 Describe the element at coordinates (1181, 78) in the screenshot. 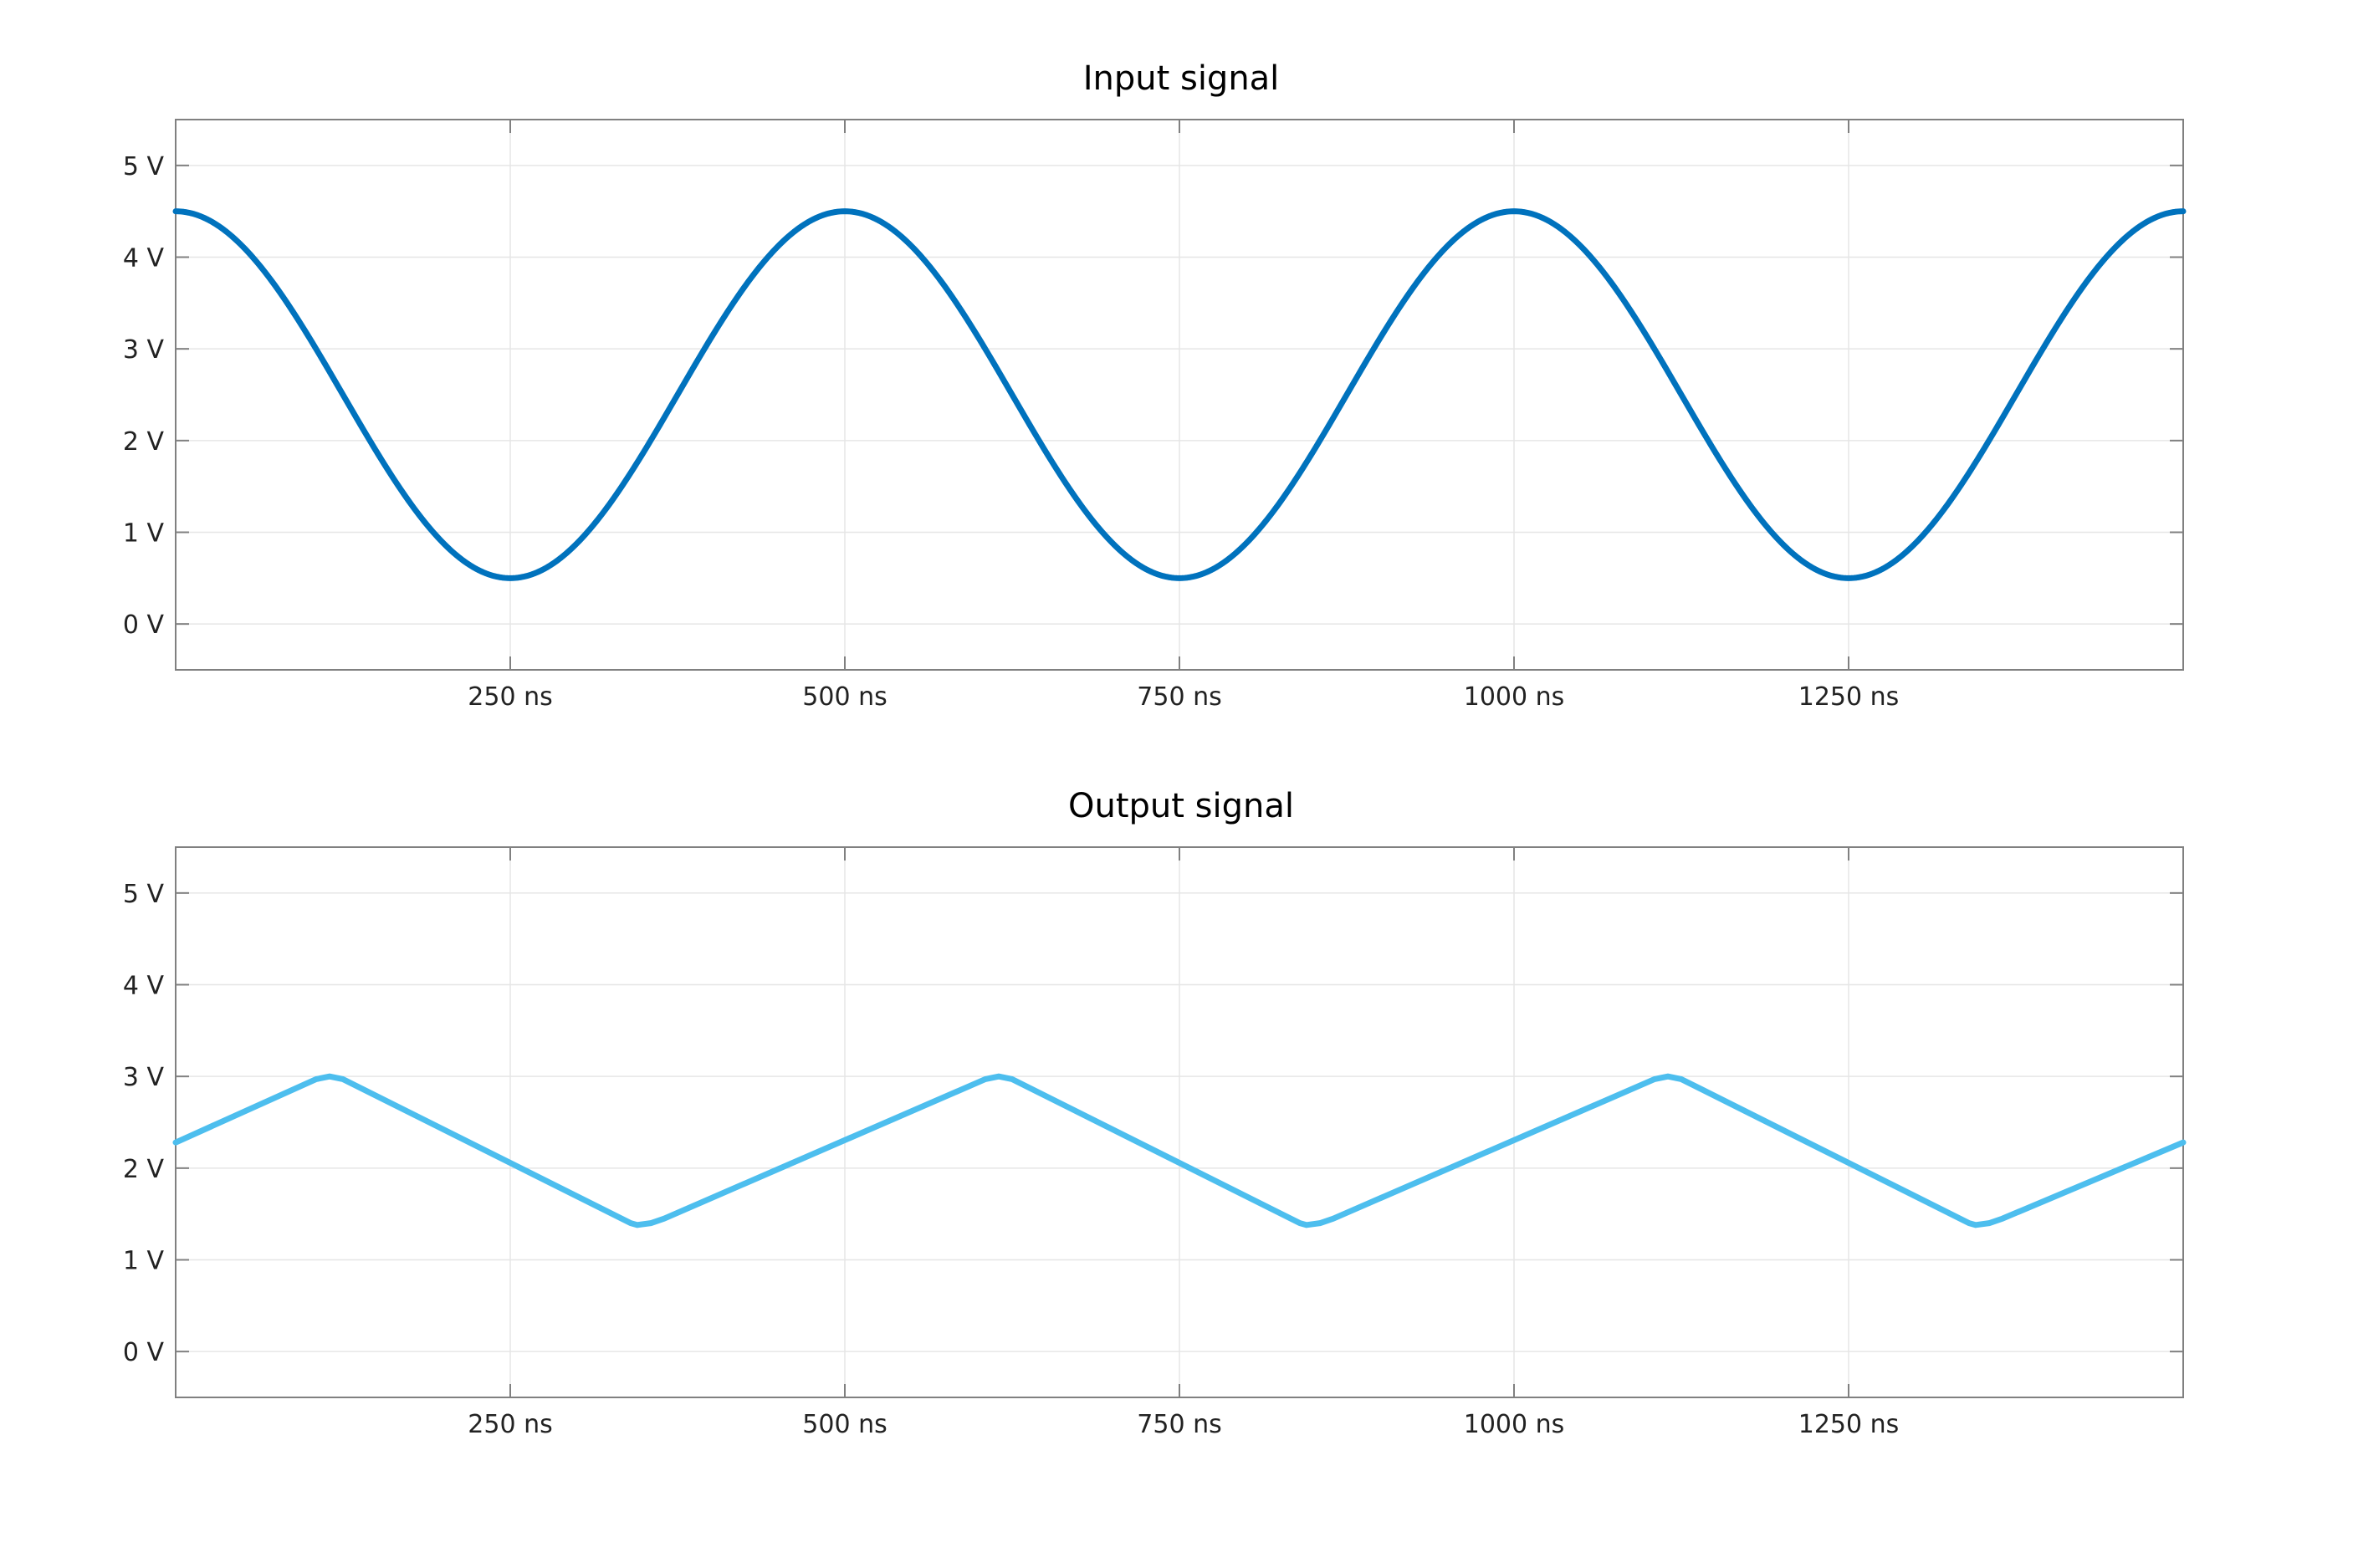

I see `input-signal-title: Input signal` at that location.